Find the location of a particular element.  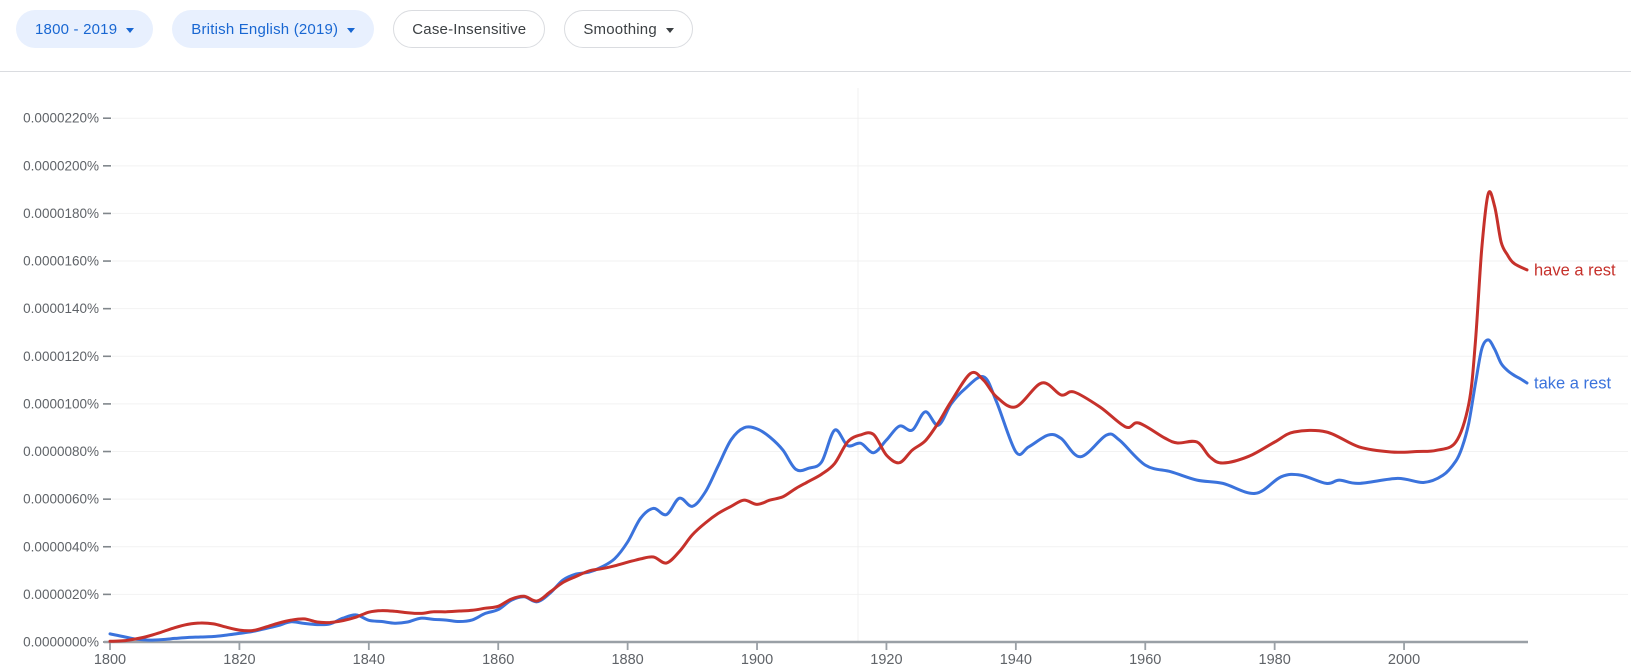

date-range-chip: 1800 - 2019 is located at coordinates (85, 29).